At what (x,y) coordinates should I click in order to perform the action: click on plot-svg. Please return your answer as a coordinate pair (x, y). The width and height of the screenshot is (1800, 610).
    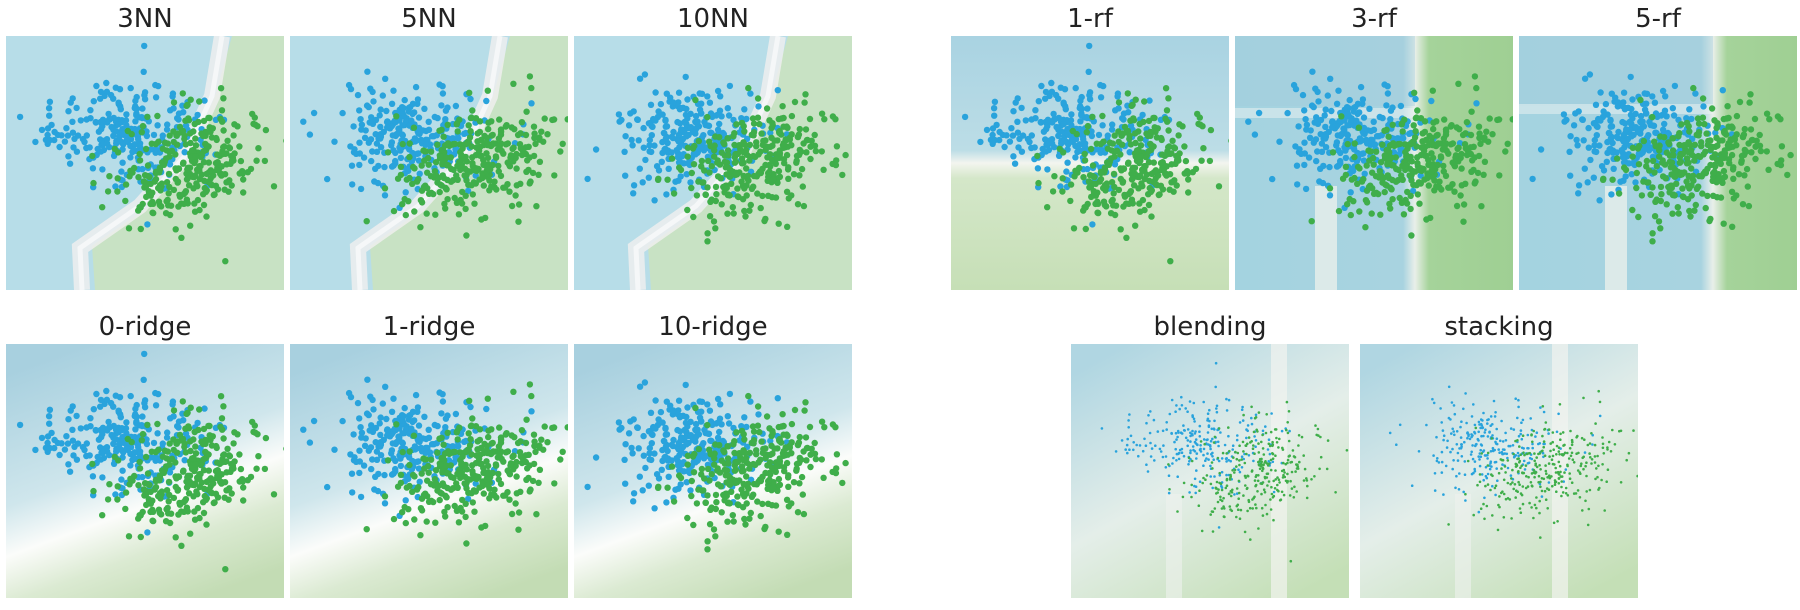
    Looking at the image, I should click on (1658, 163).